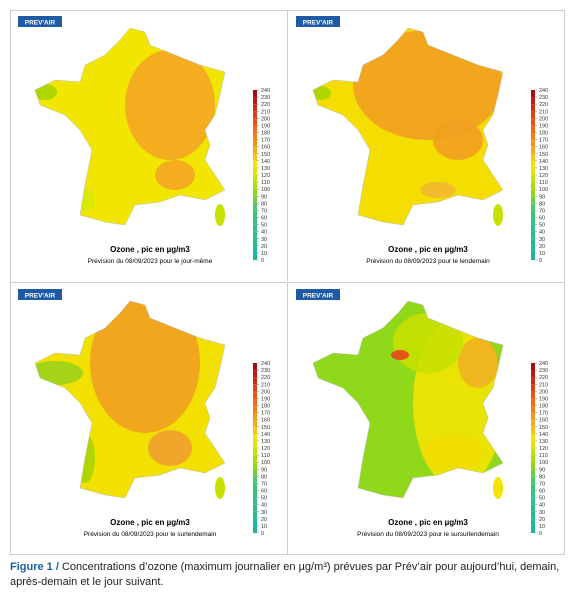  I want to click on colorbar-label: 10, so click(264, 254).